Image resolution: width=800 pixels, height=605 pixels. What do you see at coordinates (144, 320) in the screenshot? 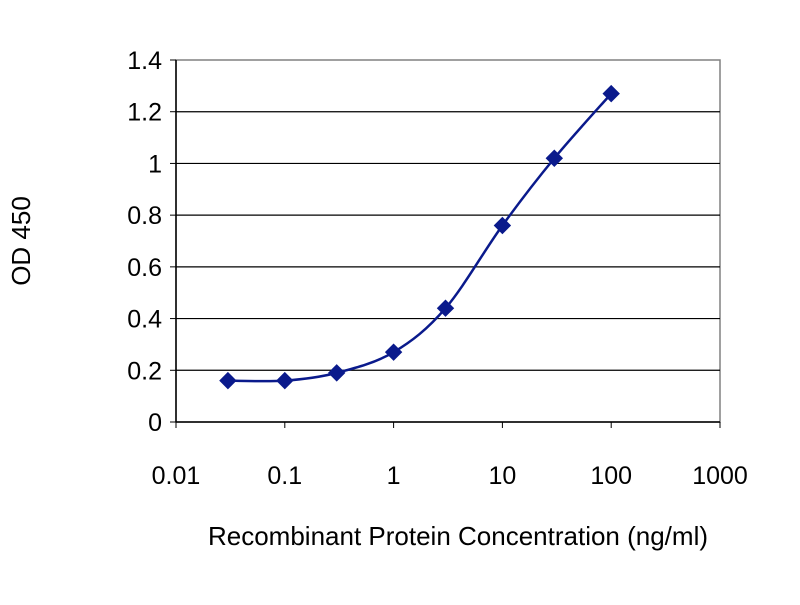
I see `y-tick-label: 0.4` at bounding box center [144, 320].